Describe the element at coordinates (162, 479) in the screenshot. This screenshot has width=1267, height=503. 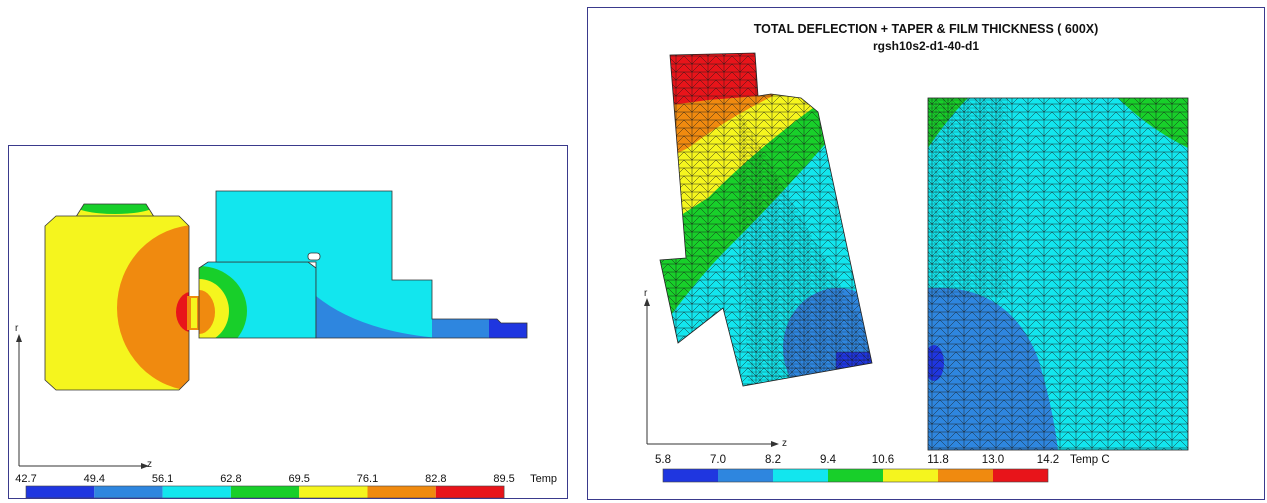
I see `left-legend-tick-label: 56.1` at that location.